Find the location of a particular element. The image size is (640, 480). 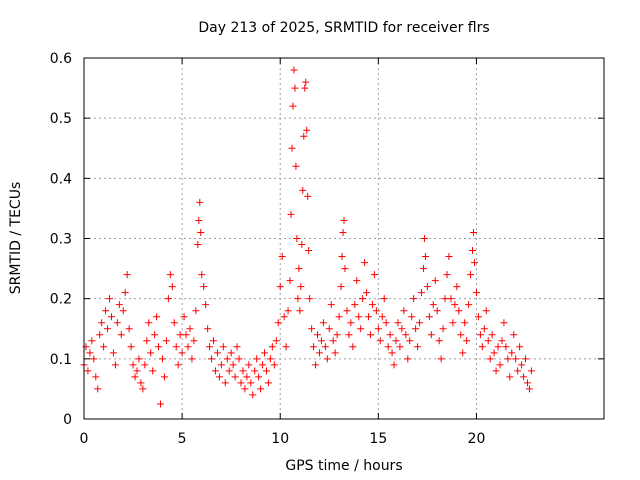

y-tick-label: 0.5 is located at coordinates (61, 119).